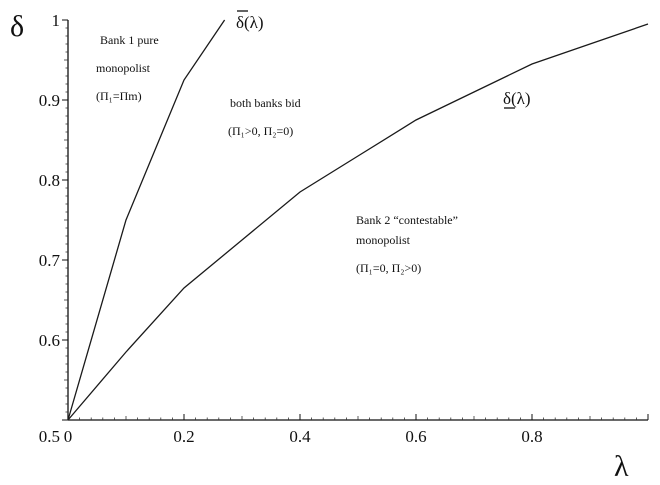 The image size is (660, 485). I want to click on annotation-line: both banks bid, so click(265, 103).